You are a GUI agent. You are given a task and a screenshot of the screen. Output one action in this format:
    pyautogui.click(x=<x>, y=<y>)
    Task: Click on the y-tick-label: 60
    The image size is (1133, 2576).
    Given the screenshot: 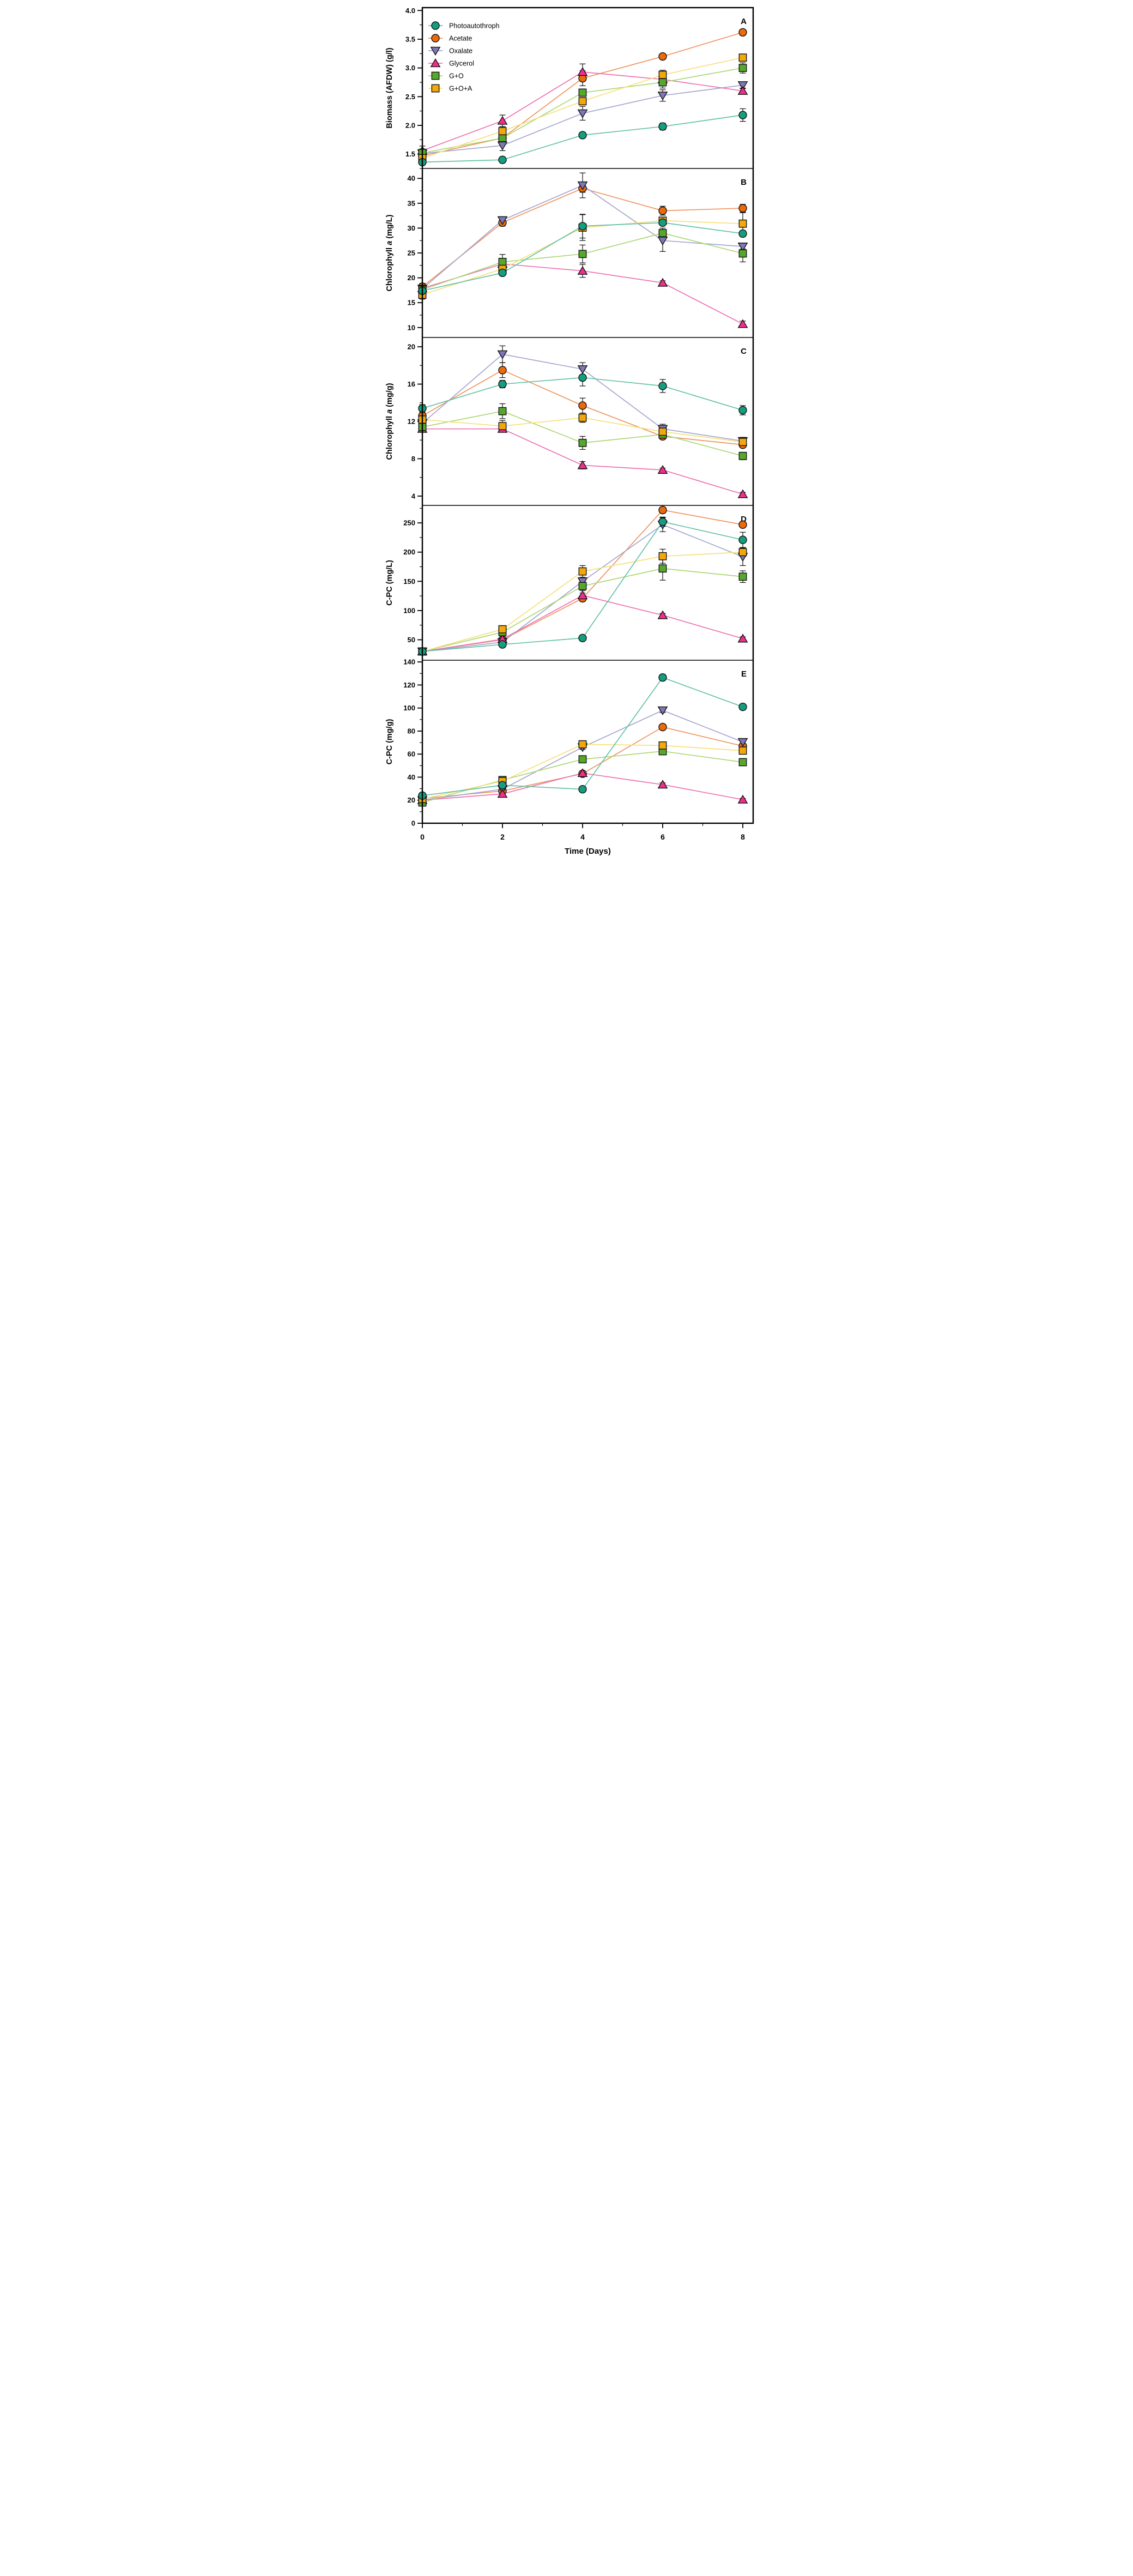 What is the action you would take?
    pyautogui.click(x=412, y=754)
    